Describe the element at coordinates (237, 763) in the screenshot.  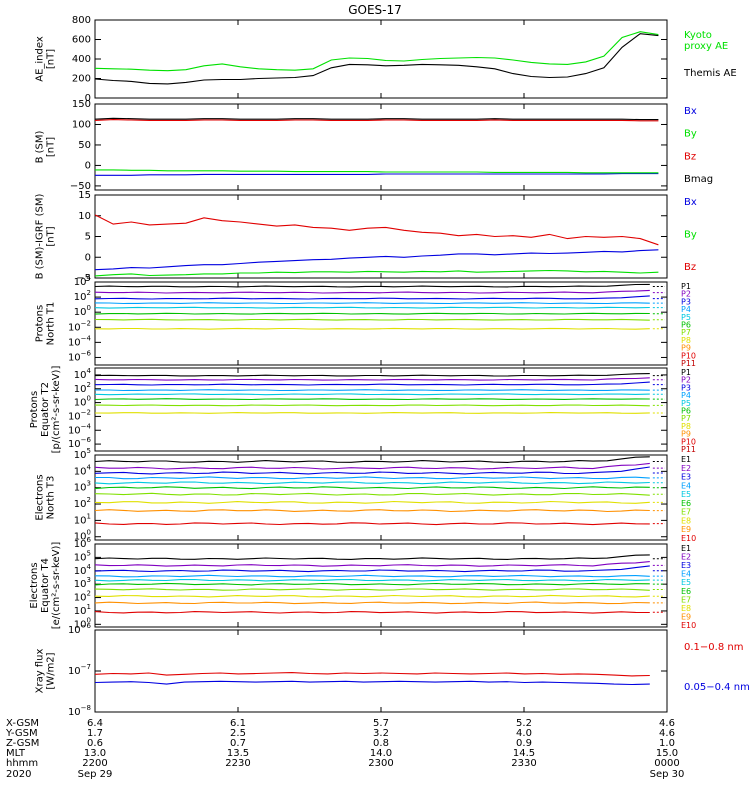
I see `ephemeris-value: 2230` at that location.